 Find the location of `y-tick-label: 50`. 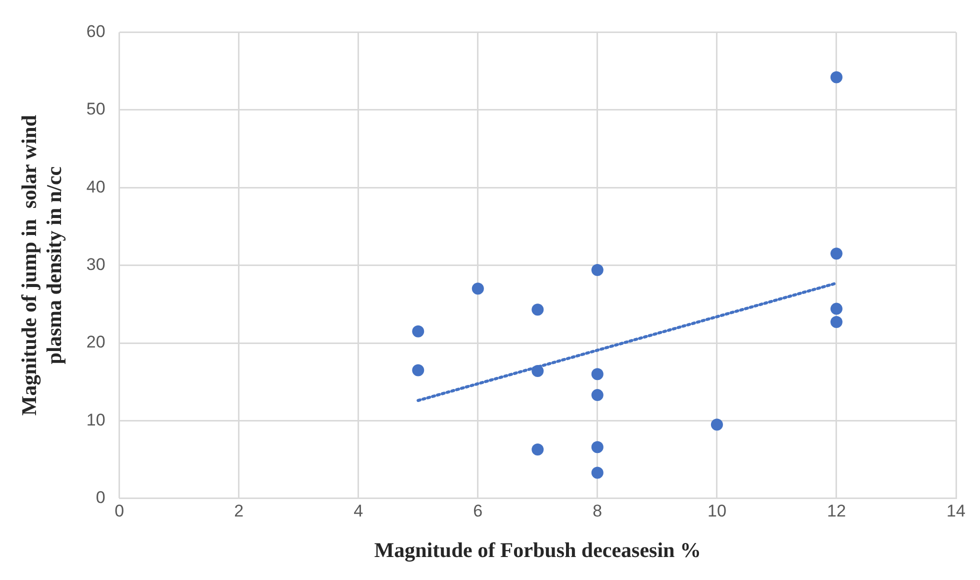

y-tick-label: 50 is located at coordinates (96, 109).